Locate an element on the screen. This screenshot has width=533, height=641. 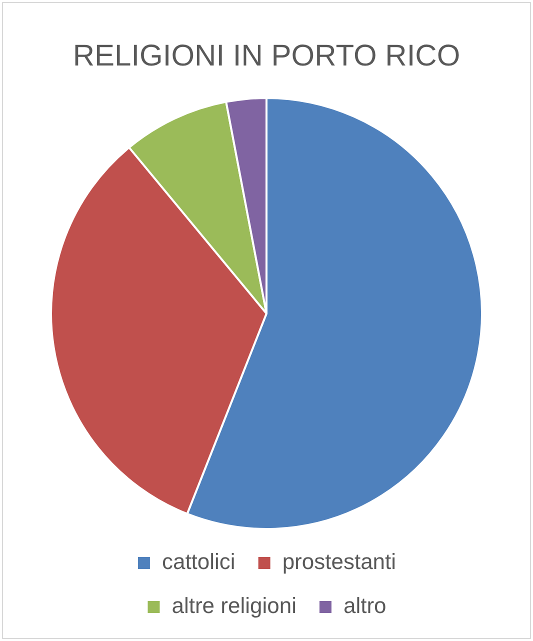
legend-label: prostestanti is located at coordinates (339, 561).